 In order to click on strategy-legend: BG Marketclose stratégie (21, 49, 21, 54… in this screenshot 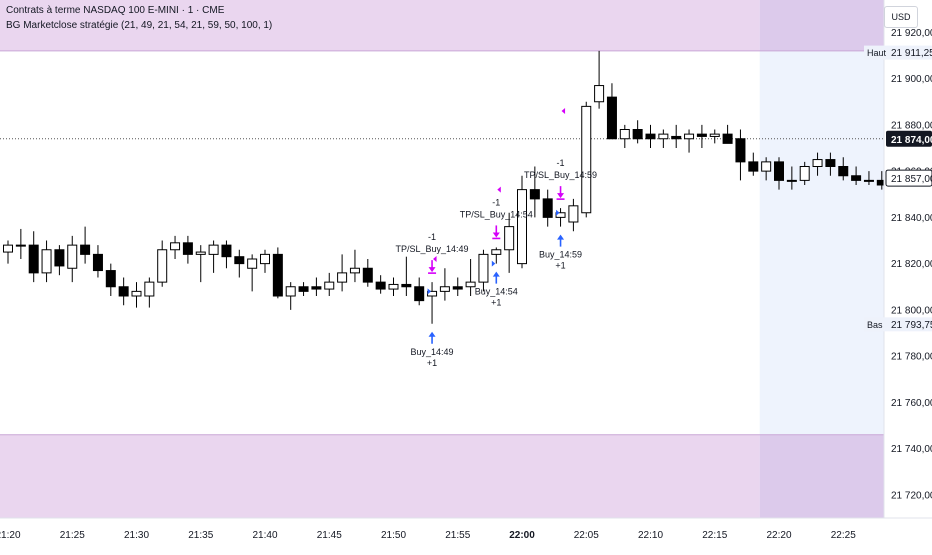, I will do `click(139, 25)`.